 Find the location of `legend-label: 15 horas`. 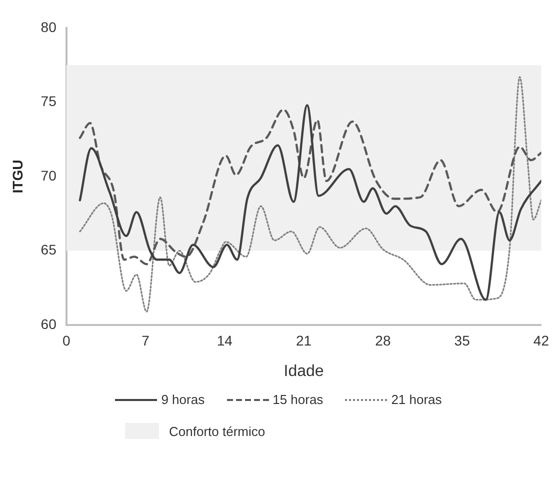

legend-label: 15 horas is located at coordinates (298, 399).